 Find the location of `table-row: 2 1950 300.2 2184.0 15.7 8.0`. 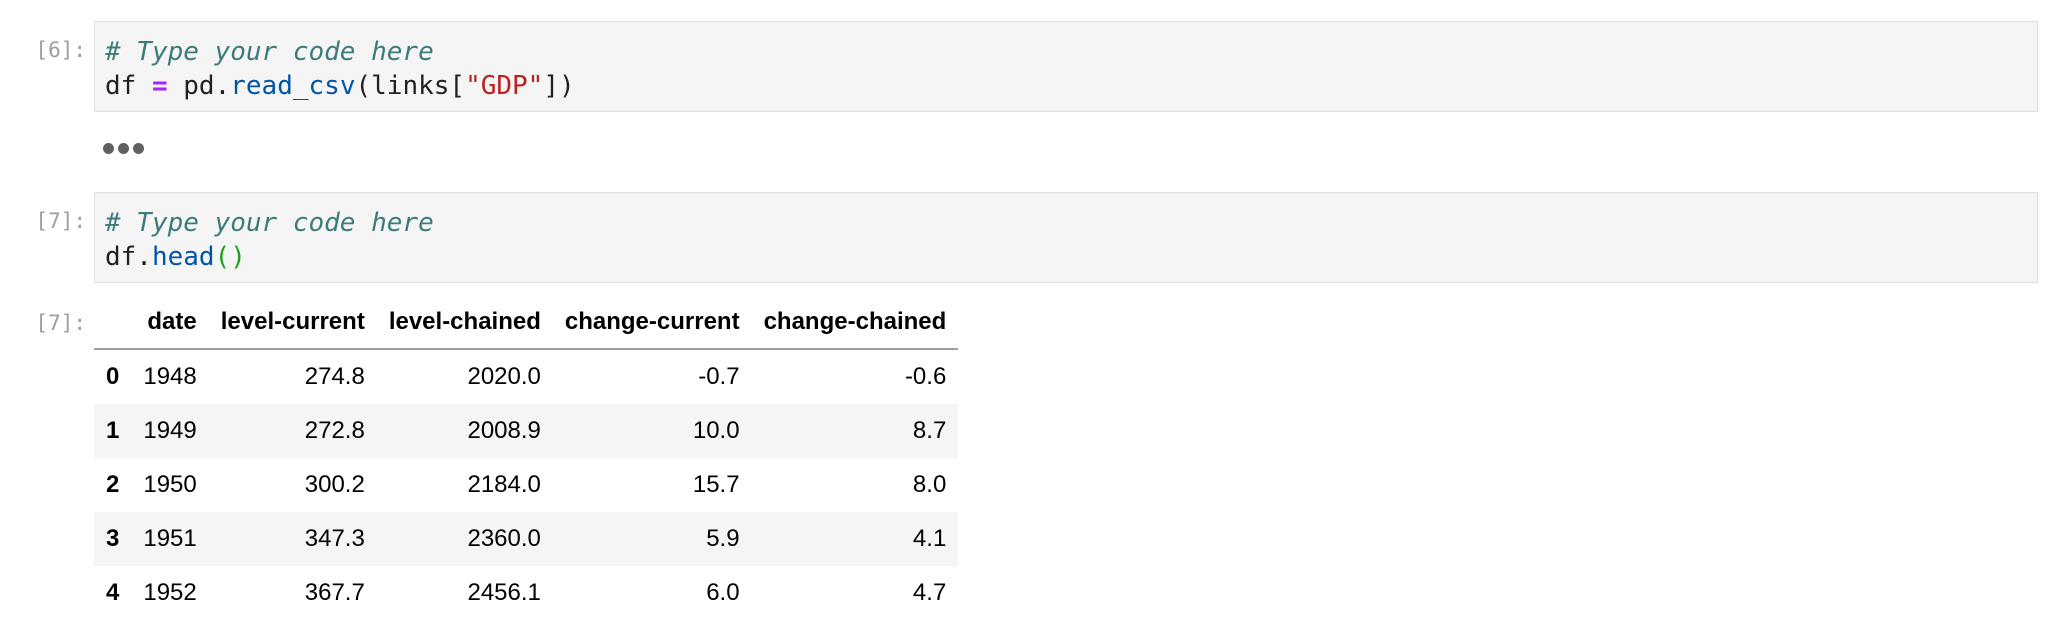

table-row: 2 1950 300.2 2184.0 15.7 8.0 is located at coordinates (526, 485).